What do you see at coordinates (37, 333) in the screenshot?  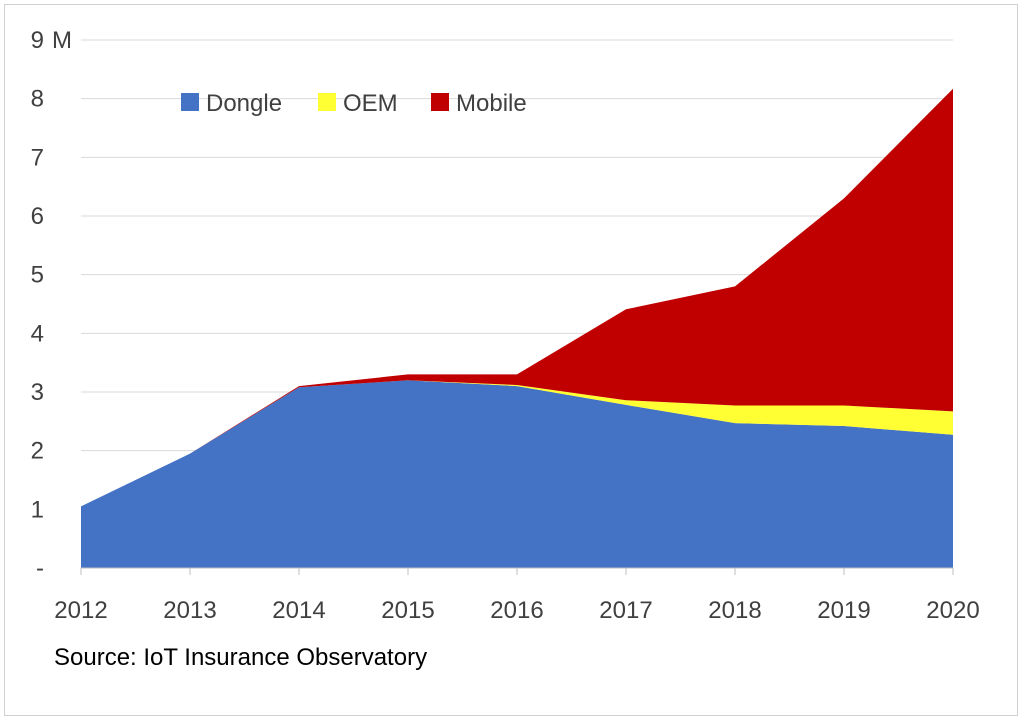 I see `y-tick-label-4: 4` at bounding box center [37, 333].